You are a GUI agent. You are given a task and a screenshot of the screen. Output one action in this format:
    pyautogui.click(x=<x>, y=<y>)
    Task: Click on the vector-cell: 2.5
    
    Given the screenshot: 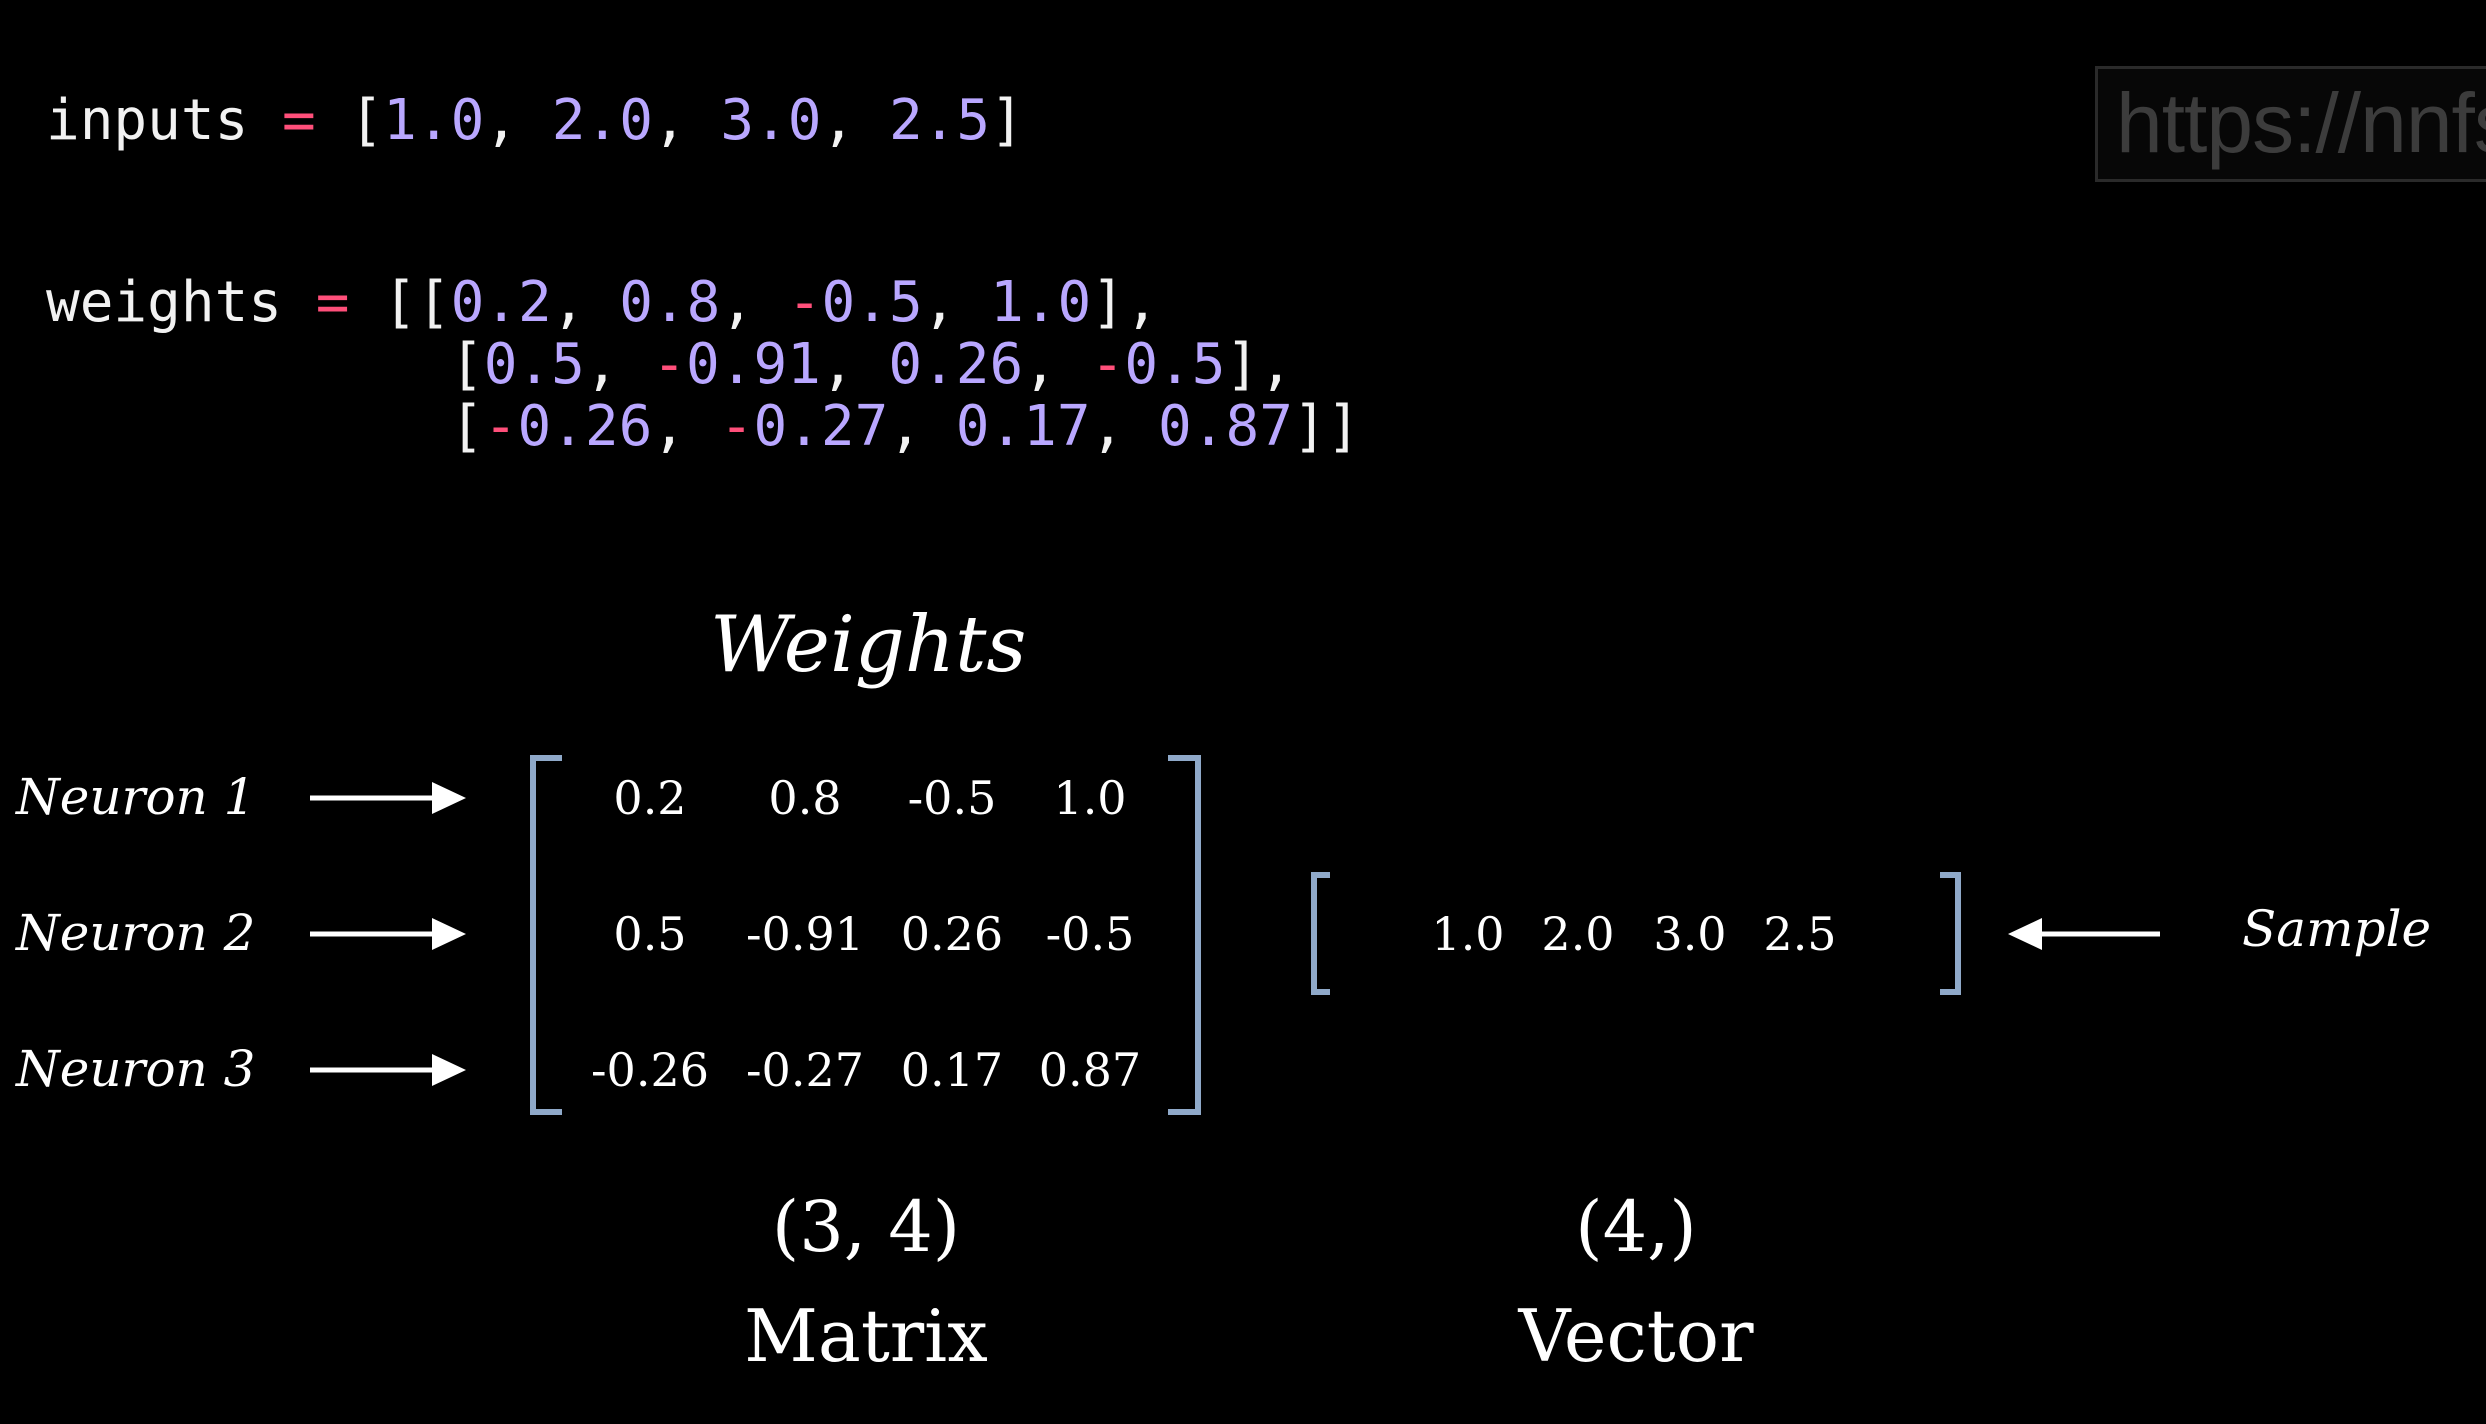 What is the action you would take?
    pyautogui.click(x=1800, y=934)
    